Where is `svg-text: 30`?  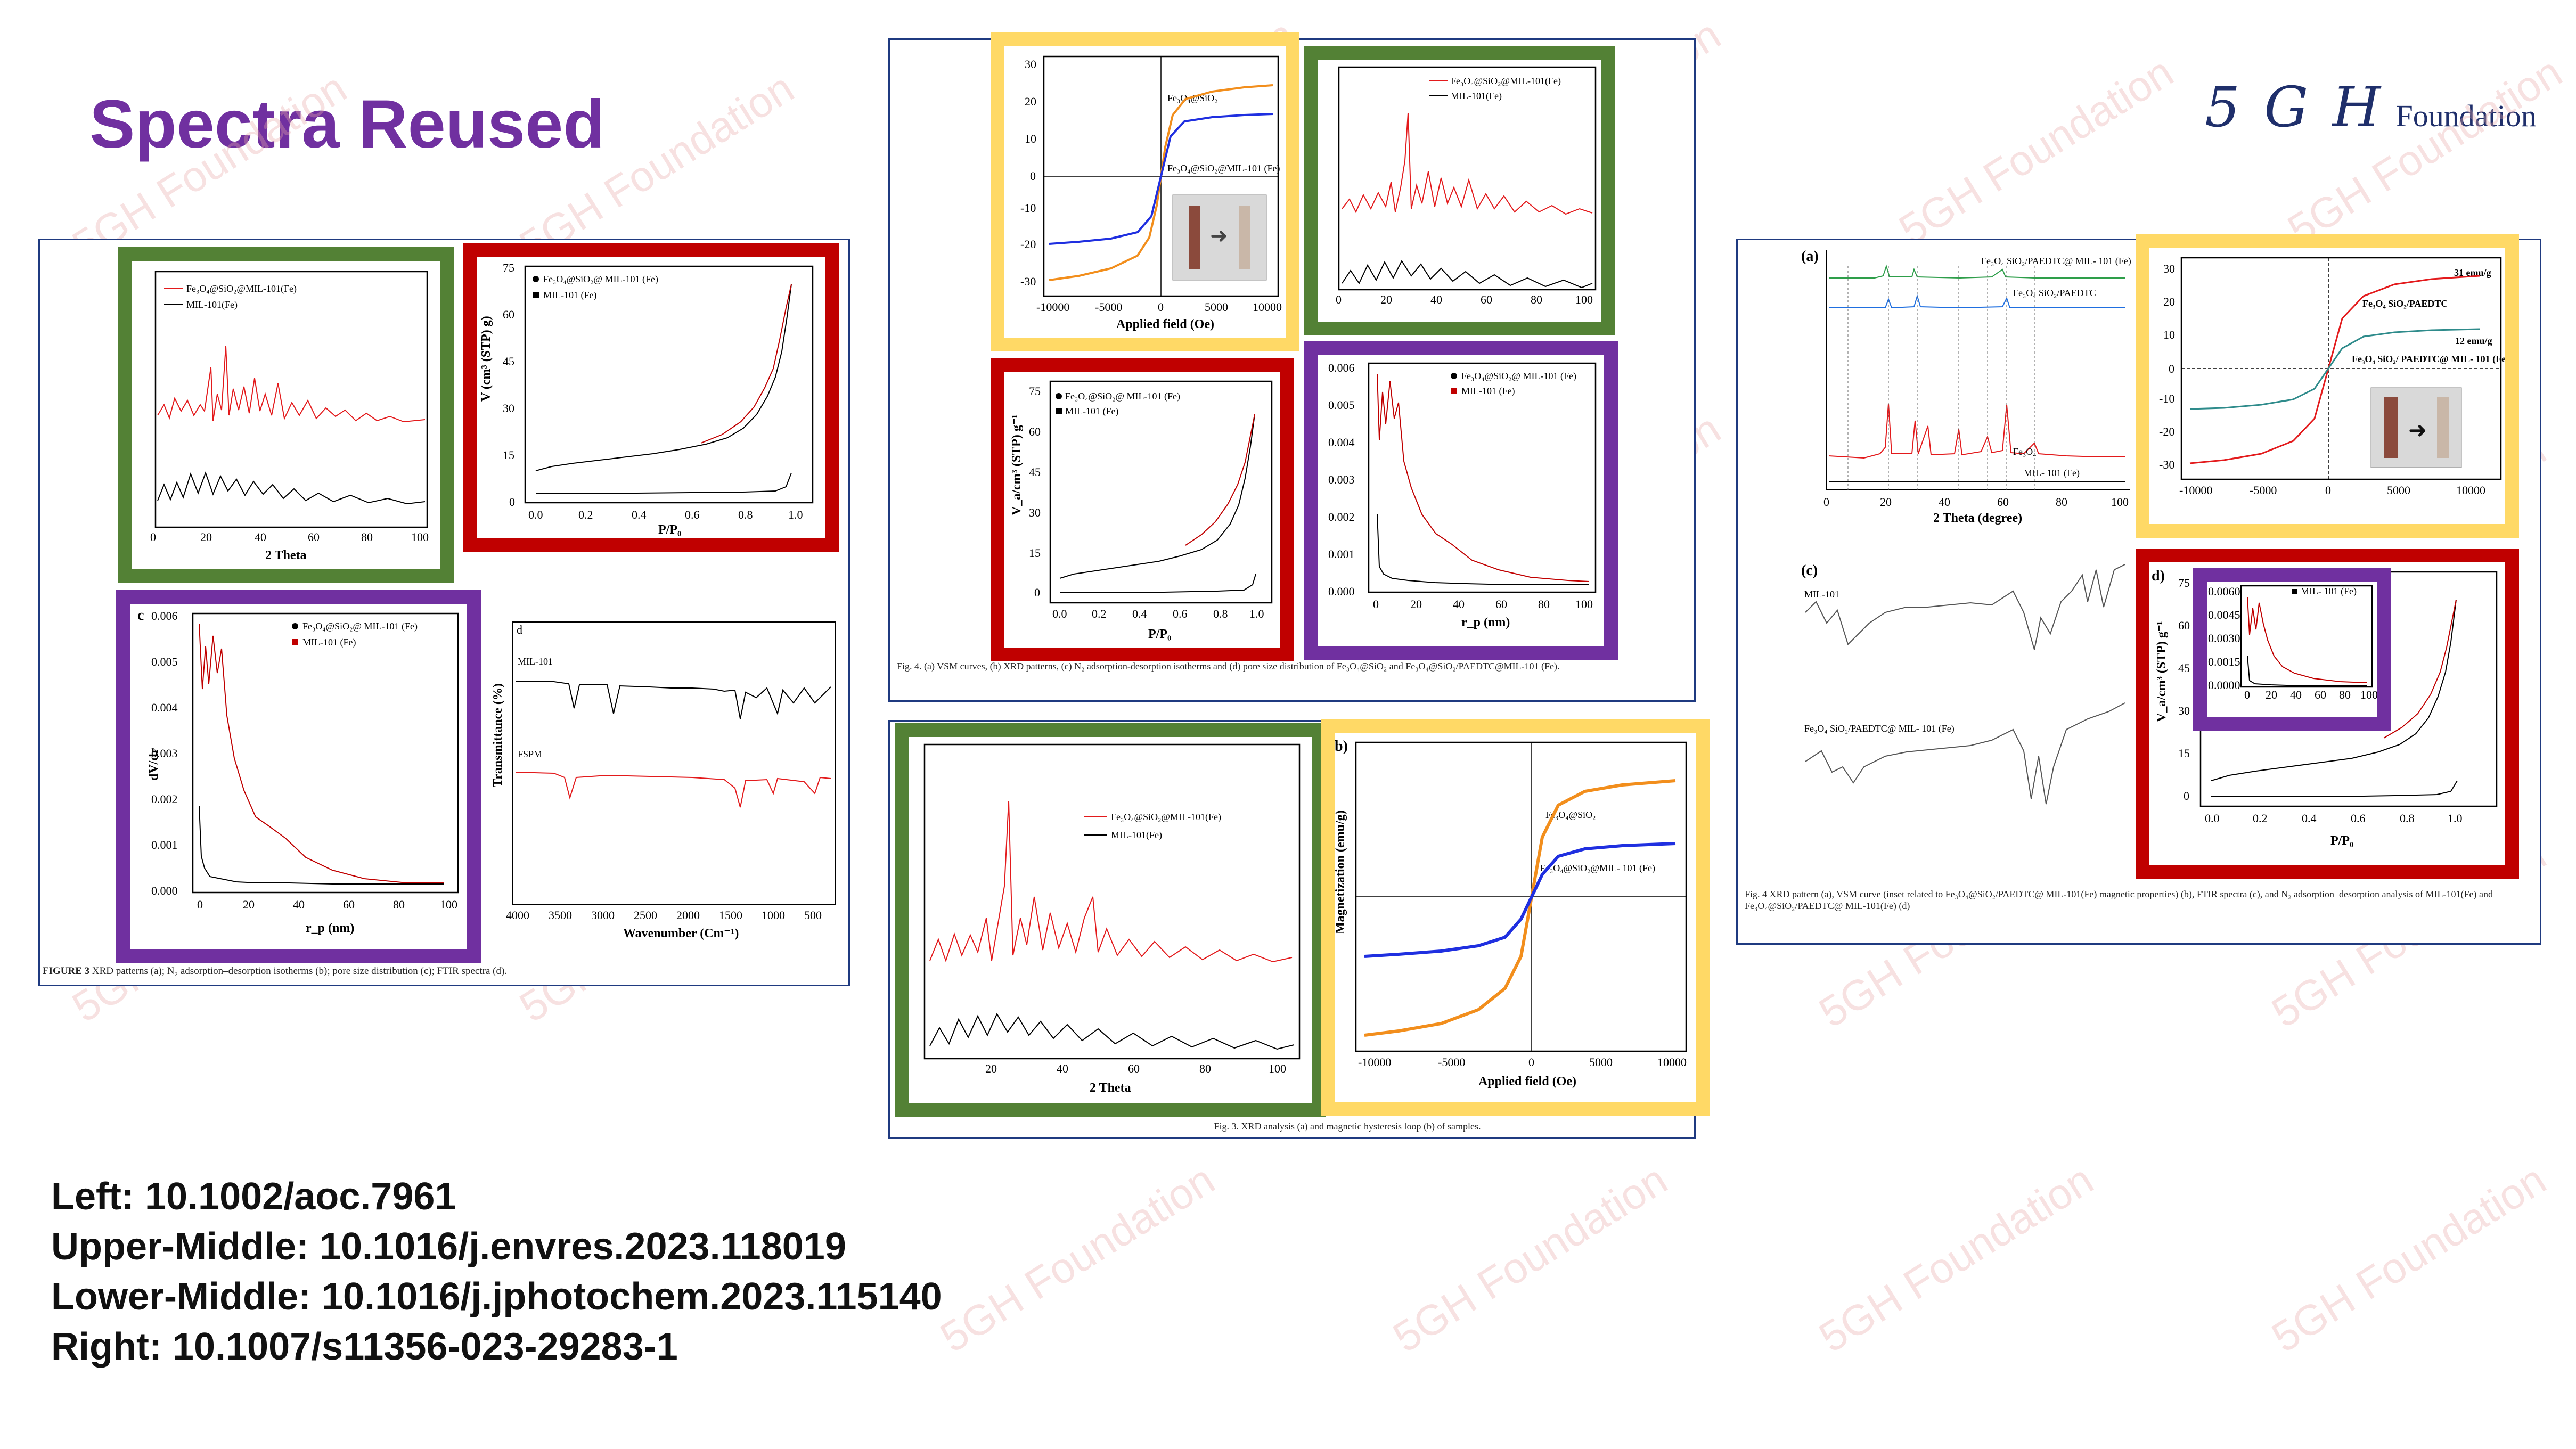
svg-text: 30 is located at coordinates (2184, 710).